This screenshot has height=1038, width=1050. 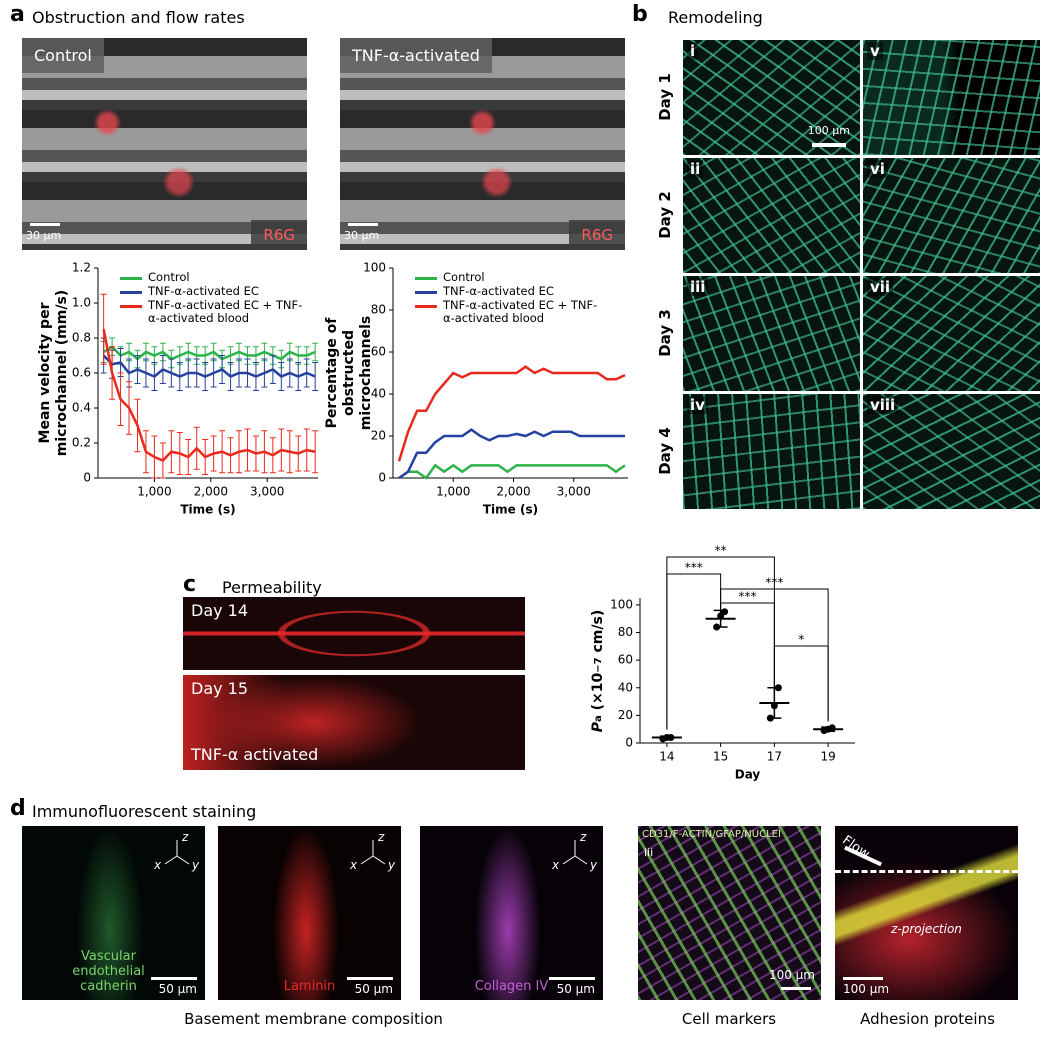 I want to click on y-tick-label: 0.4, so click(x=81, y=408).